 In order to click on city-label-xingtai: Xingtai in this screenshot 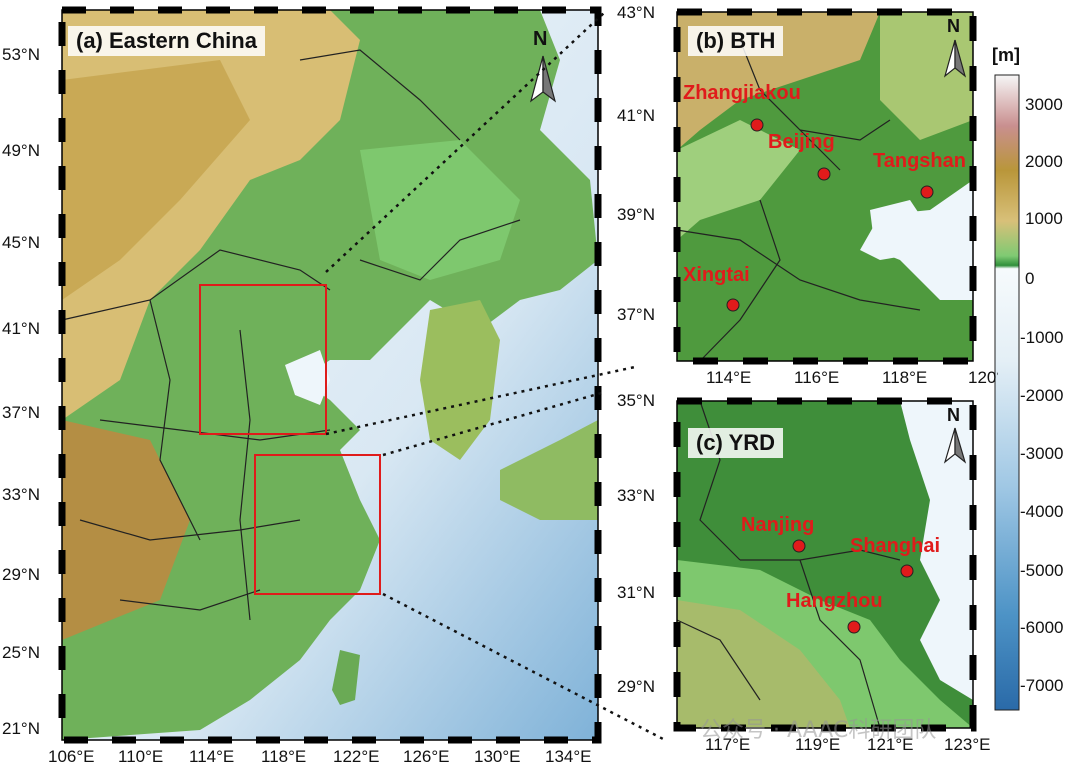, I will do `click(716, 275)`.